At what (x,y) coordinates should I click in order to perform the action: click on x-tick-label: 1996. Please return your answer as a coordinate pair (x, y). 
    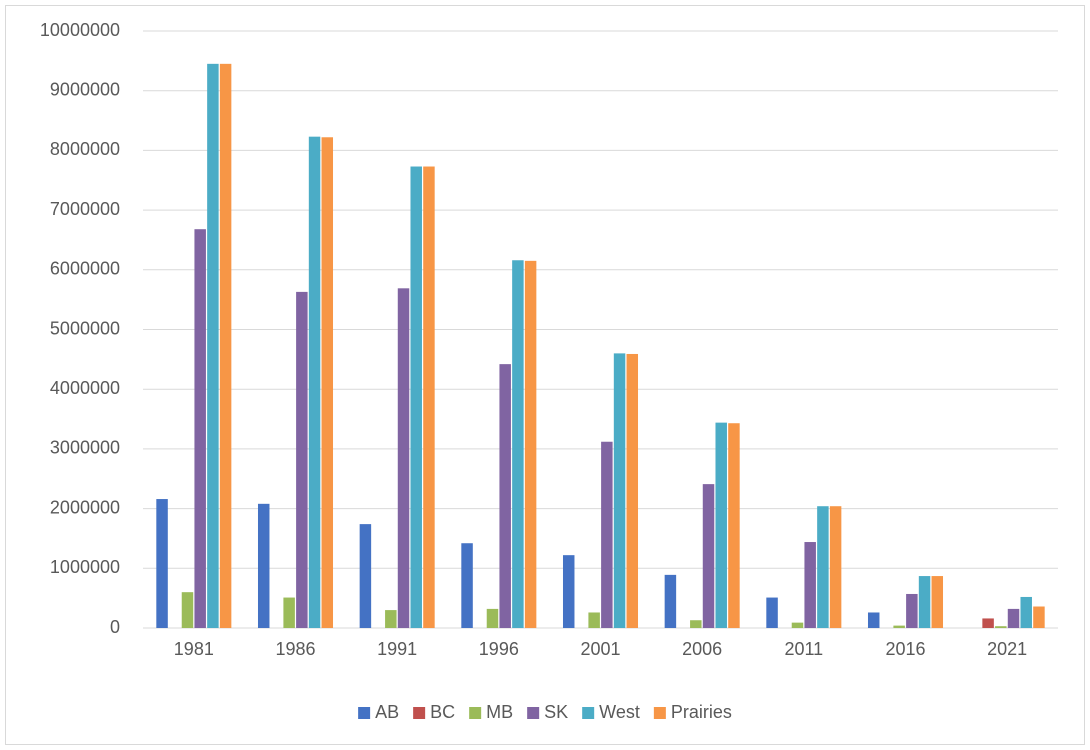
    Looking at the image, I should click on (499, 649).